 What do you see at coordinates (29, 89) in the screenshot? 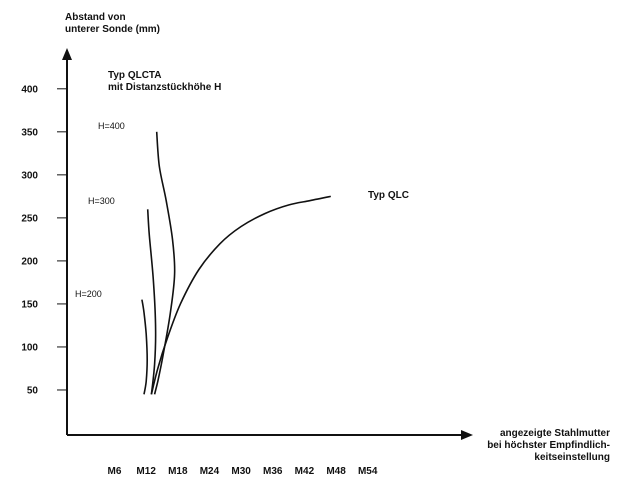
I see `y-tick-label: 400` at bounding box center [29, 89].